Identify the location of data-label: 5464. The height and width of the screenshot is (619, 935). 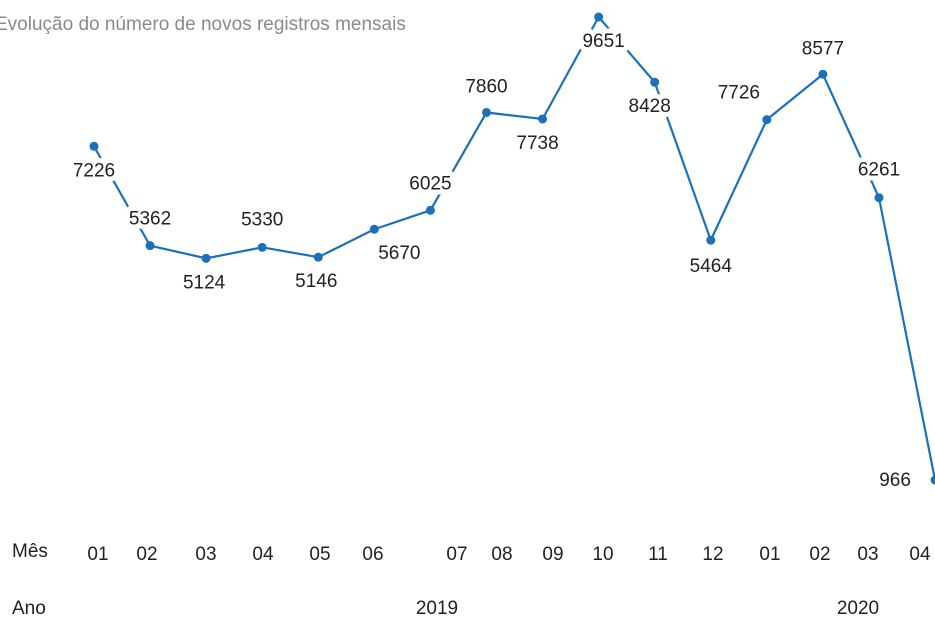
(711, 266).